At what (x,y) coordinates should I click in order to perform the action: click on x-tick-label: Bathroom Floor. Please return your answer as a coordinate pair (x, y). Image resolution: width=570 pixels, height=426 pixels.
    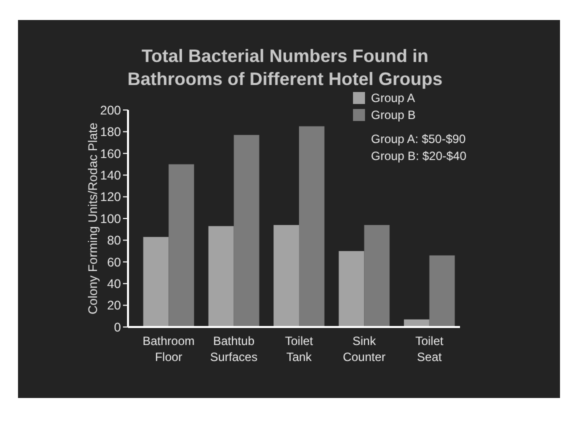
    Looking at the image, I should click on (168, 349).